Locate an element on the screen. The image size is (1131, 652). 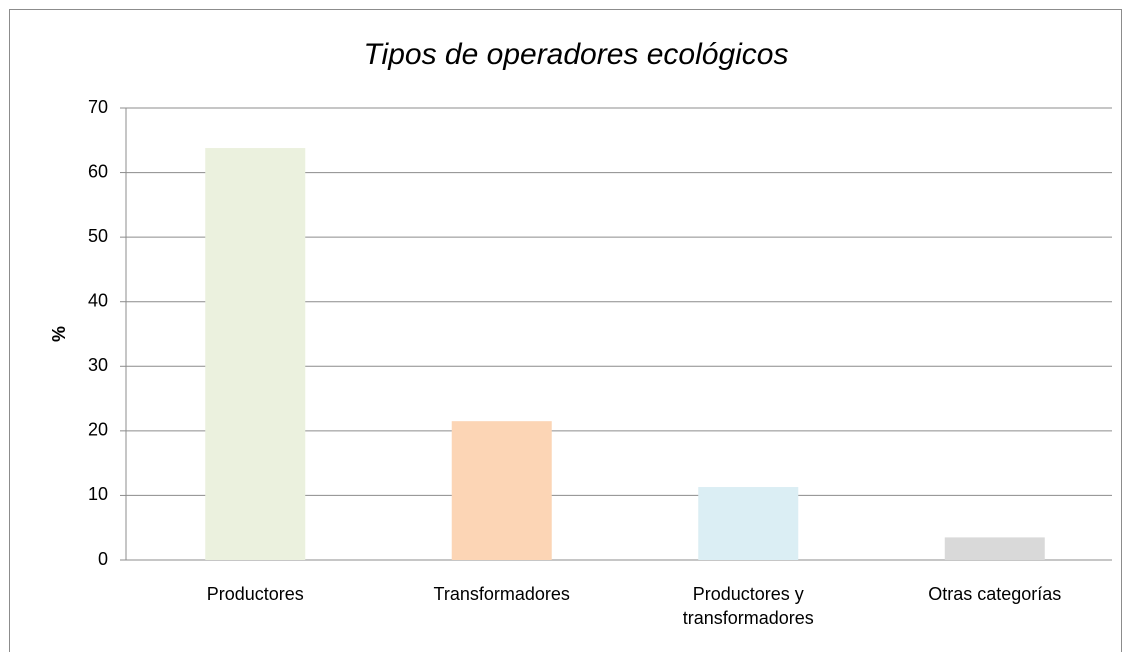
y-tick-label: 40 is located at coordinates (98, 300).